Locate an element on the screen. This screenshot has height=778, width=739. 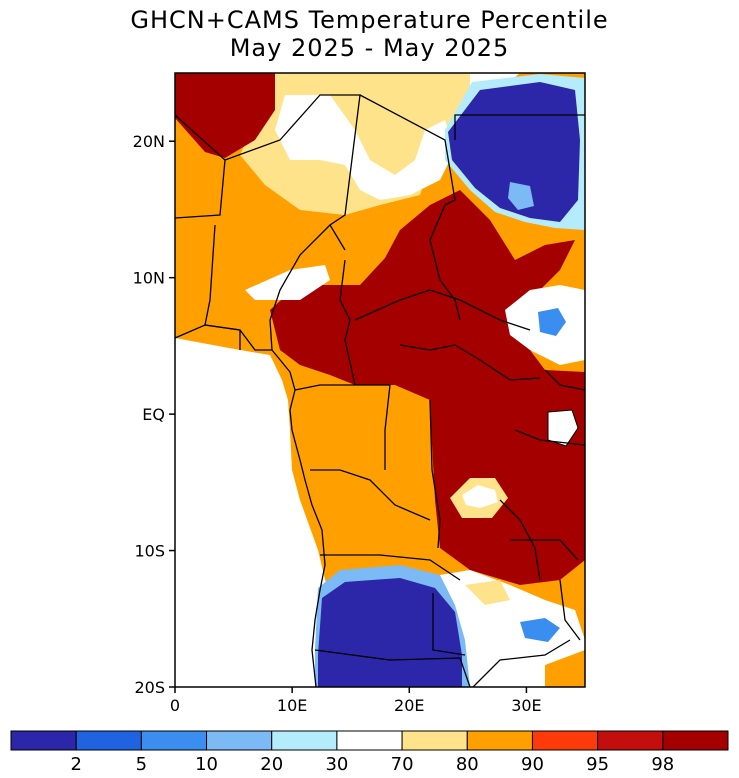
lat-tick-label: 10S is located at coordinates (149, 551).